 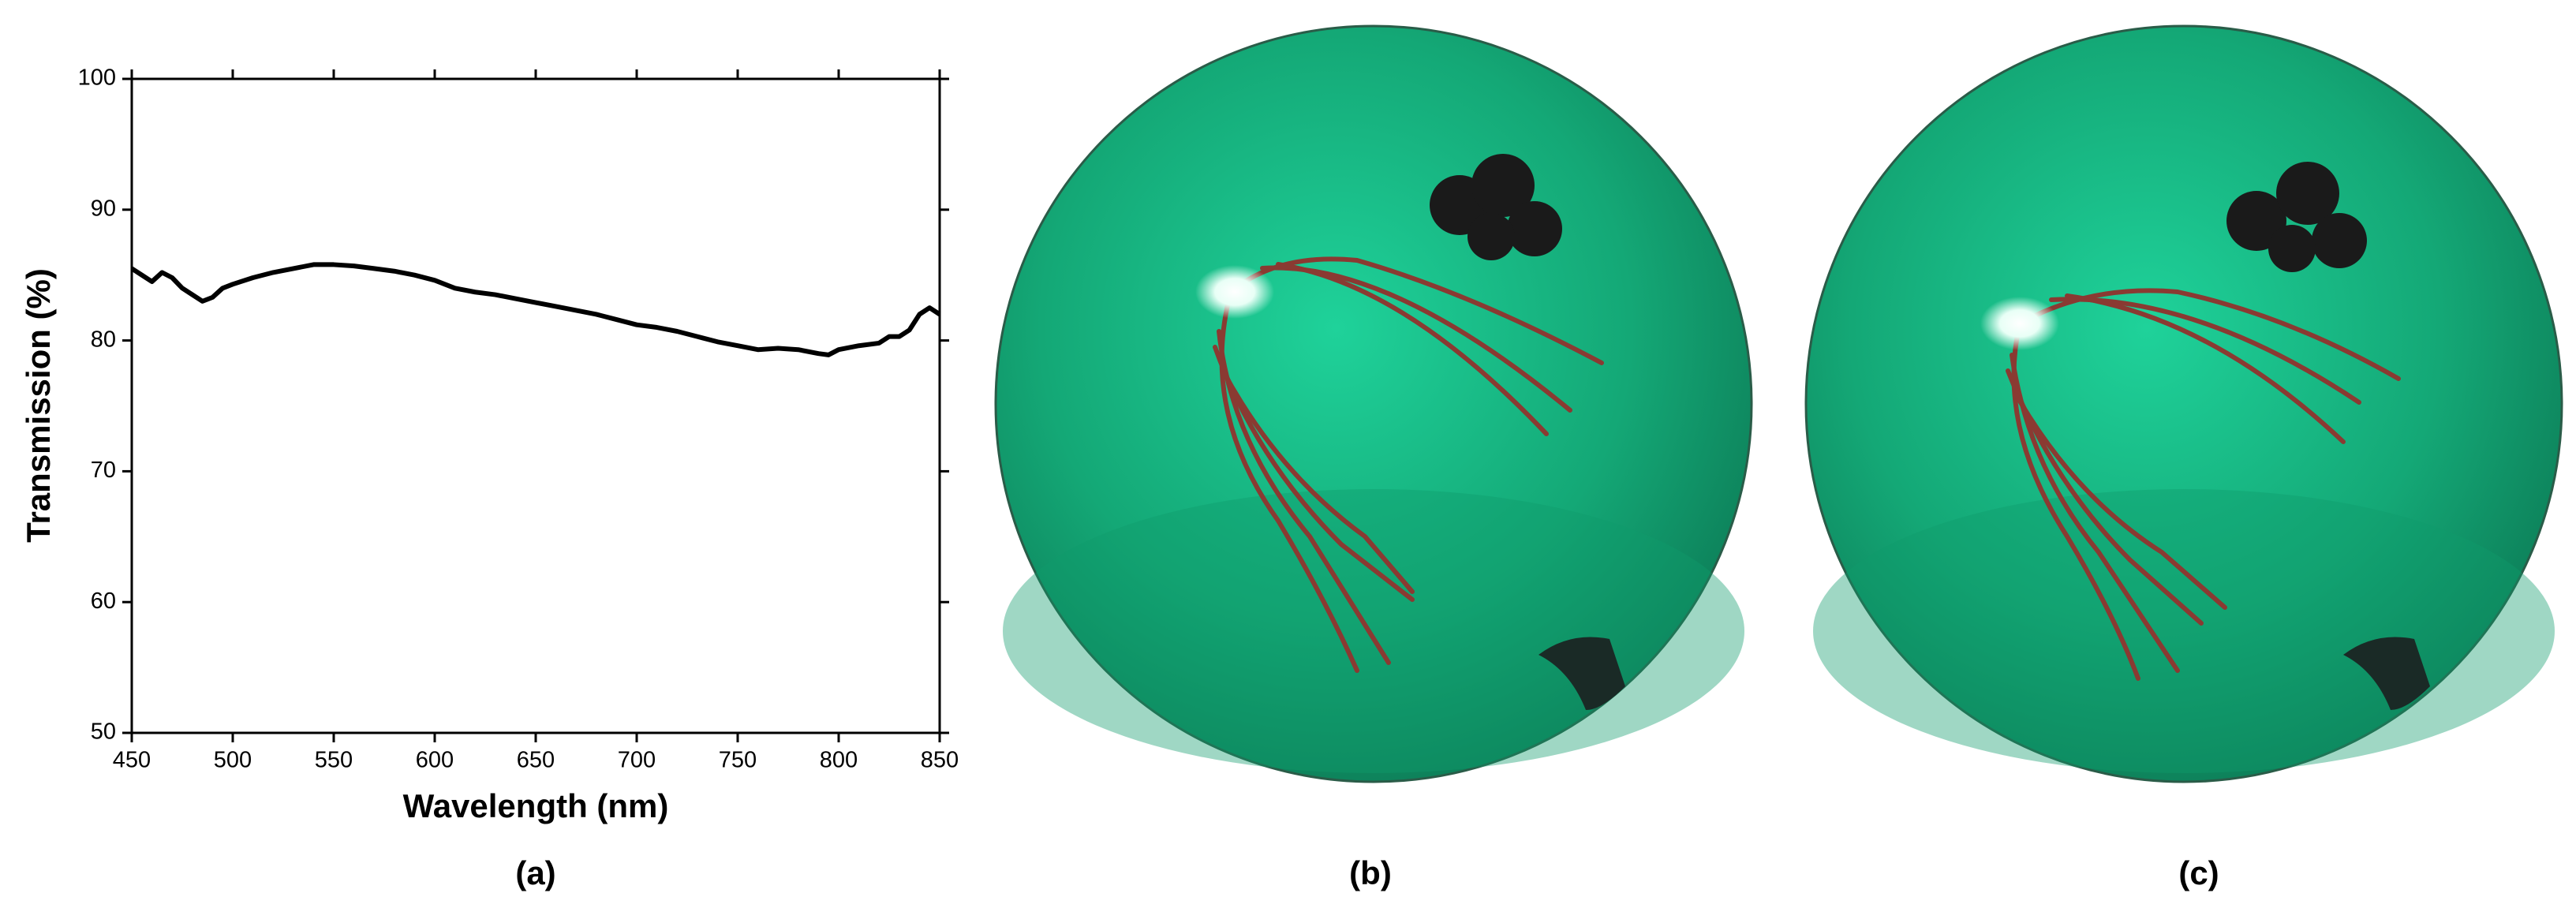 What do you see at coordinates (1370, 873) in the screenshot?
I see `panel-label: (b)` at bounding box center [1370, 873].